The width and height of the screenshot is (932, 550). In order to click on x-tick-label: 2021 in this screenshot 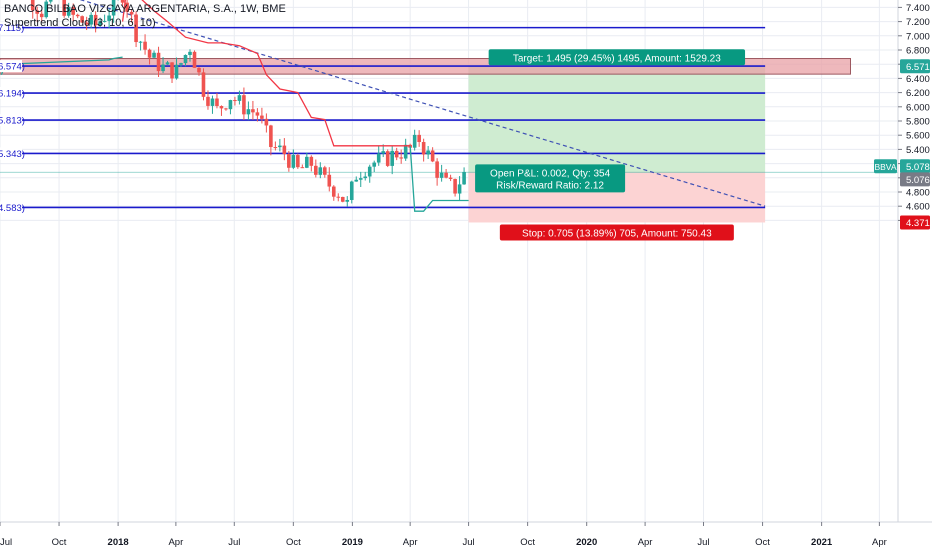, I will do `click(822, 542)`.